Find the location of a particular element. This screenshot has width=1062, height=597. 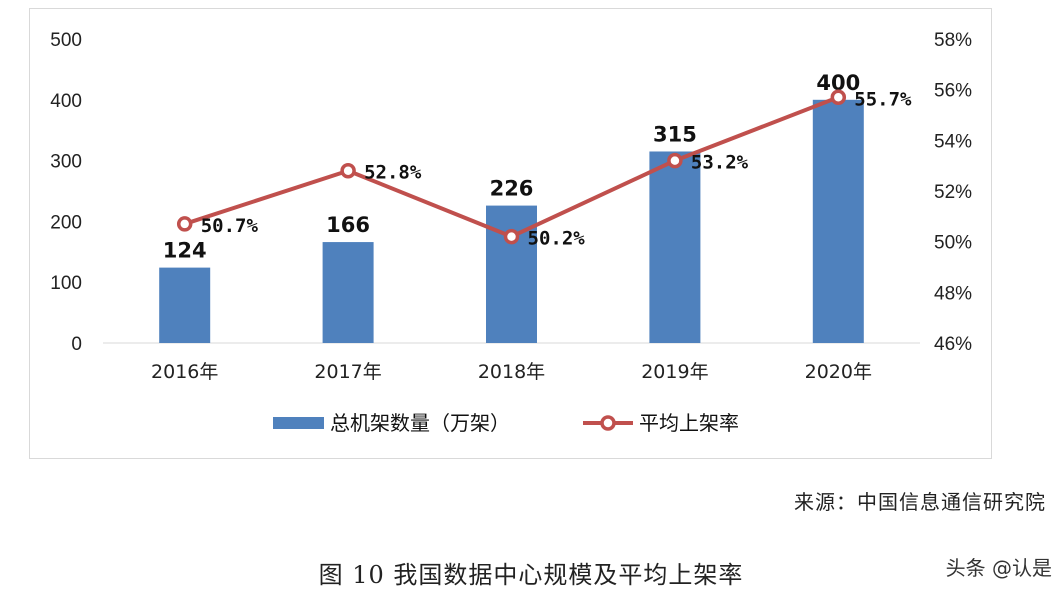

right-tick-label: 48% is located at coordinates (953, 293).